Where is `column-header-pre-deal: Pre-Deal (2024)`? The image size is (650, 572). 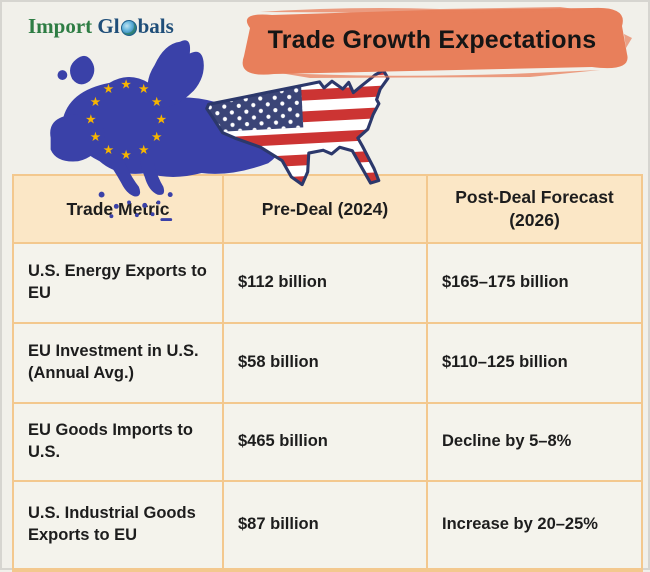
column-header-pre-deal: Pre-Deal (2024) is located at coordinates (326, 210).